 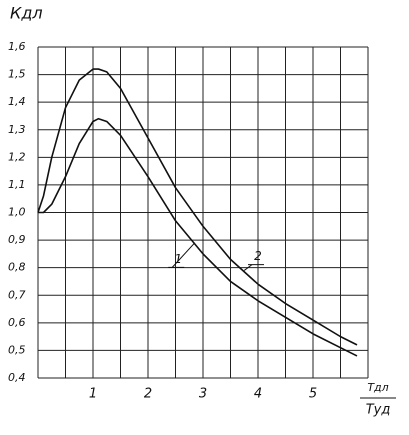 I want to click on y-tick-label: 1,2, so click(x=17, y=156).